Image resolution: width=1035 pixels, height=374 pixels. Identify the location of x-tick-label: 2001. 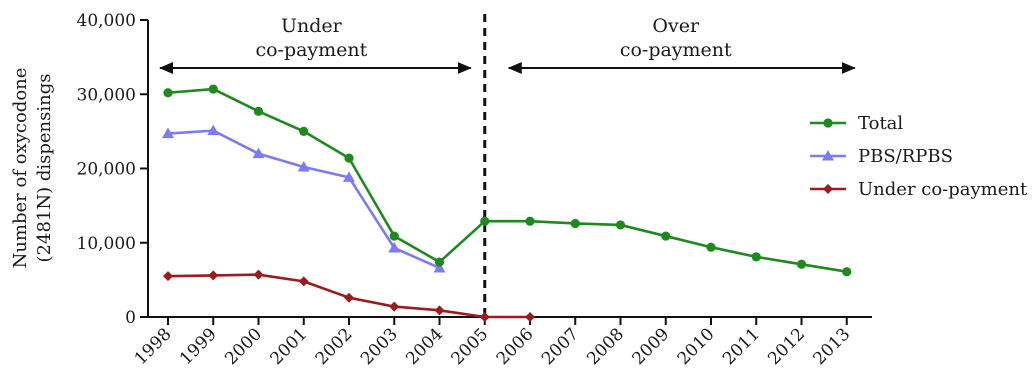
(289, 346).